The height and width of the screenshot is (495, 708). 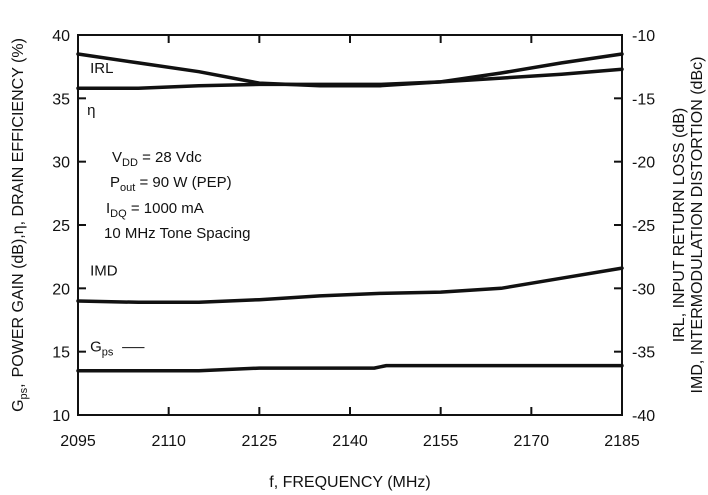 What do you see at coordinates (155, 210) in the screenshot?
I see `condition-line: IDQ = 1000 mA` at bounding box center [155, 210].